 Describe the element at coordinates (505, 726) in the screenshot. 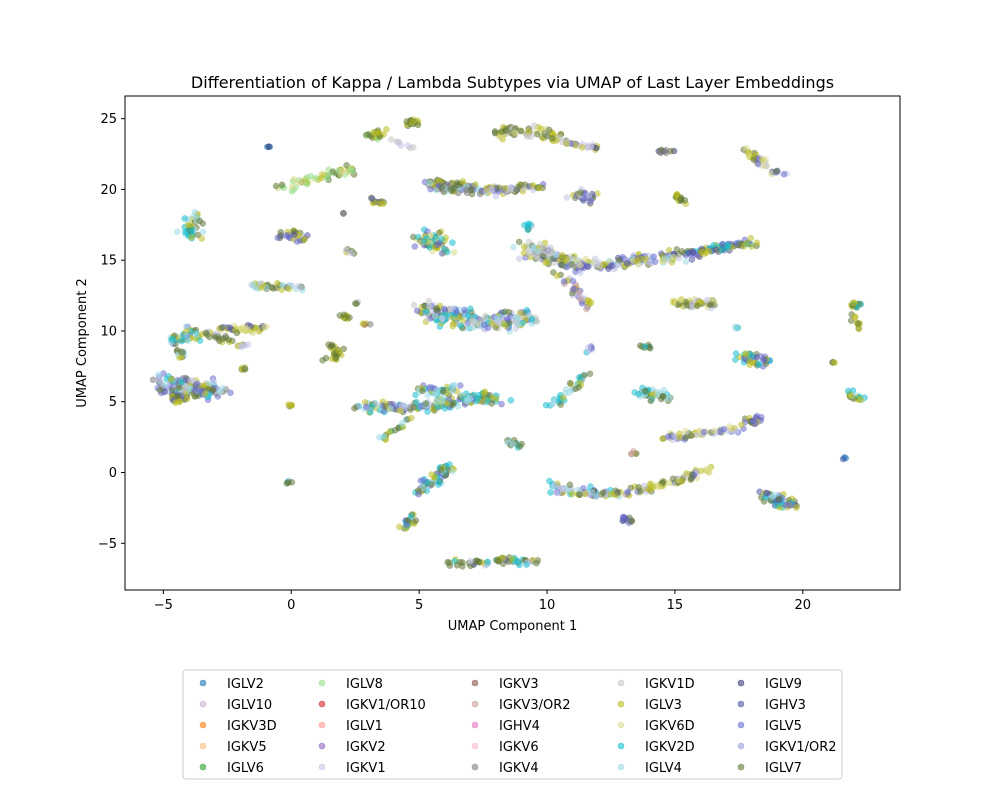

I see `legend-item: IGHV4` at that location.